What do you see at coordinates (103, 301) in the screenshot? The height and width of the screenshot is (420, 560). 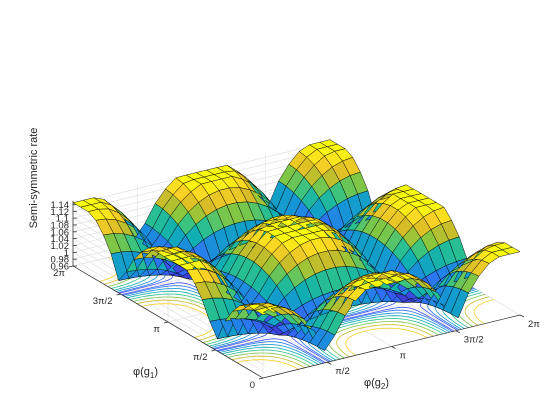 I see `y-tick-label-3: 3π/2` at bounding box center [103, 301].